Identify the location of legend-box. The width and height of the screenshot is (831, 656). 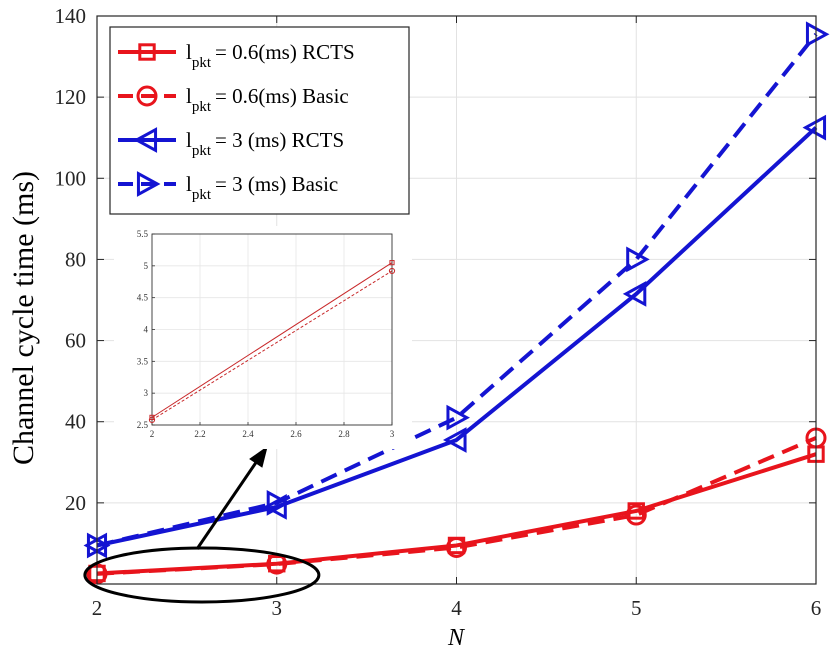
(259, 120).